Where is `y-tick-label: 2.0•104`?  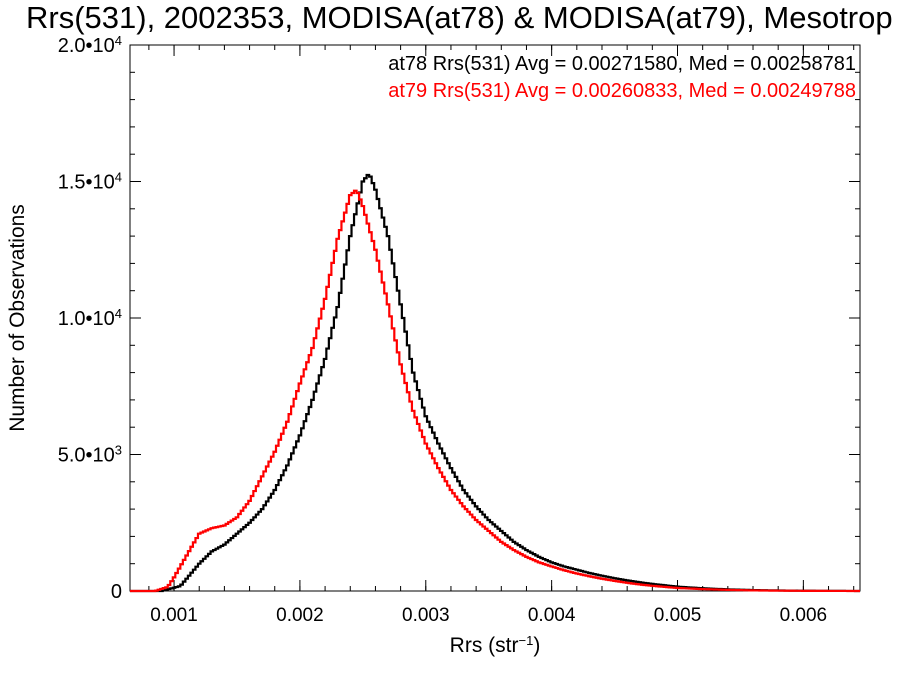 y-tick-label: 2.0•104 is located at coordinates (90, 45).